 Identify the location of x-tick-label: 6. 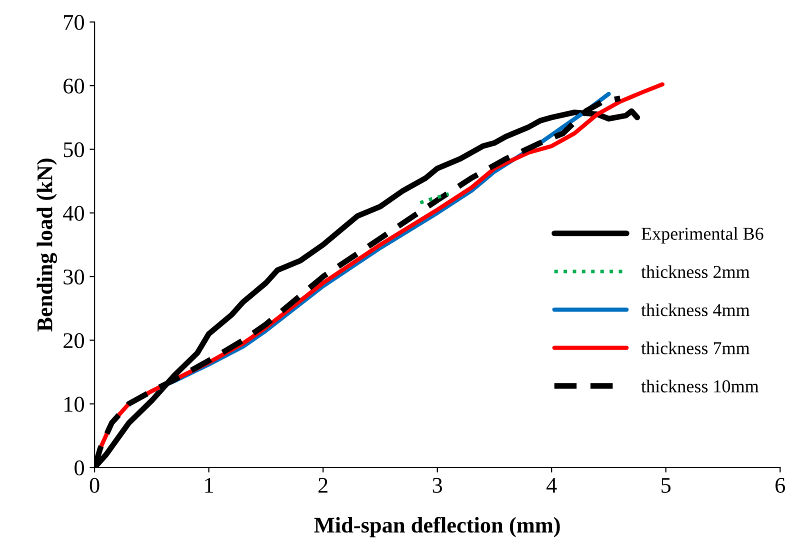
(781, 485).